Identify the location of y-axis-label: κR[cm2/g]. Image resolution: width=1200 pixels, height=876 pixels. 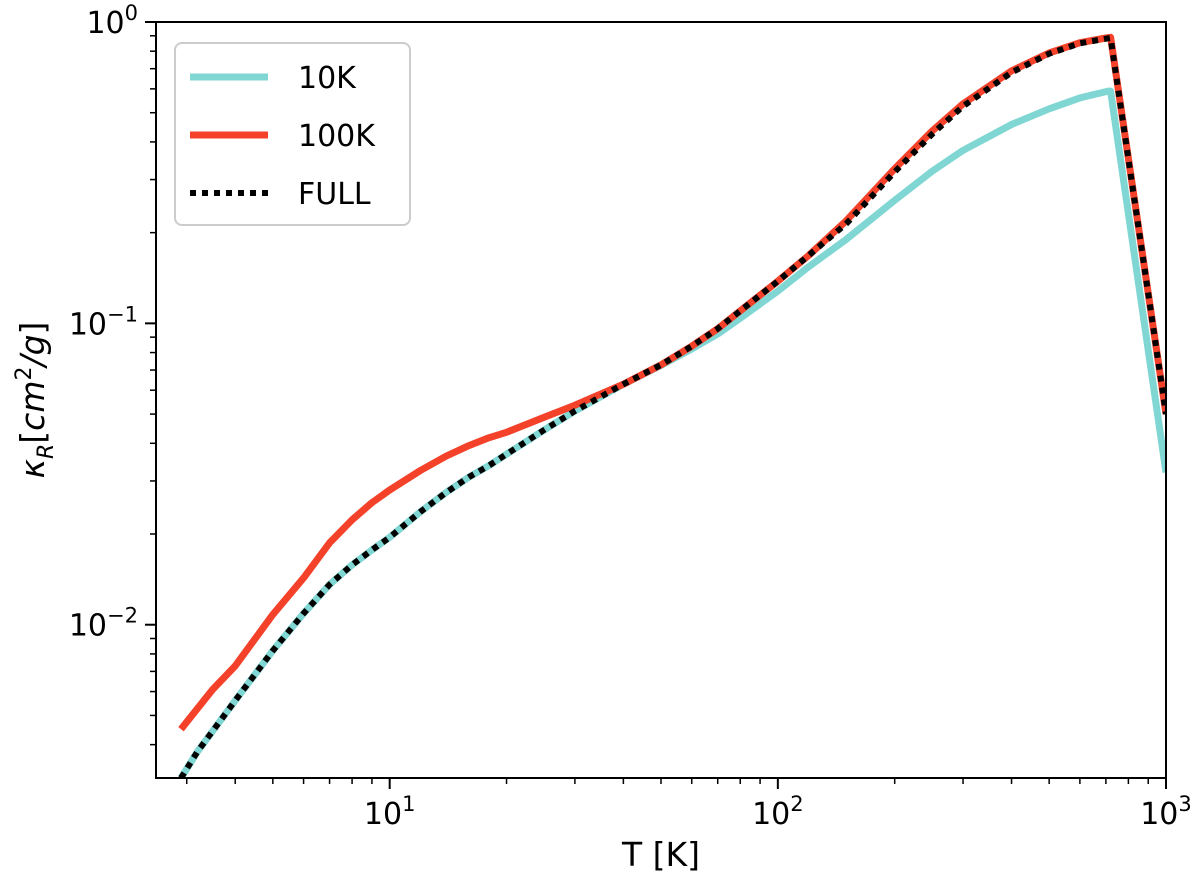
(35, 400).